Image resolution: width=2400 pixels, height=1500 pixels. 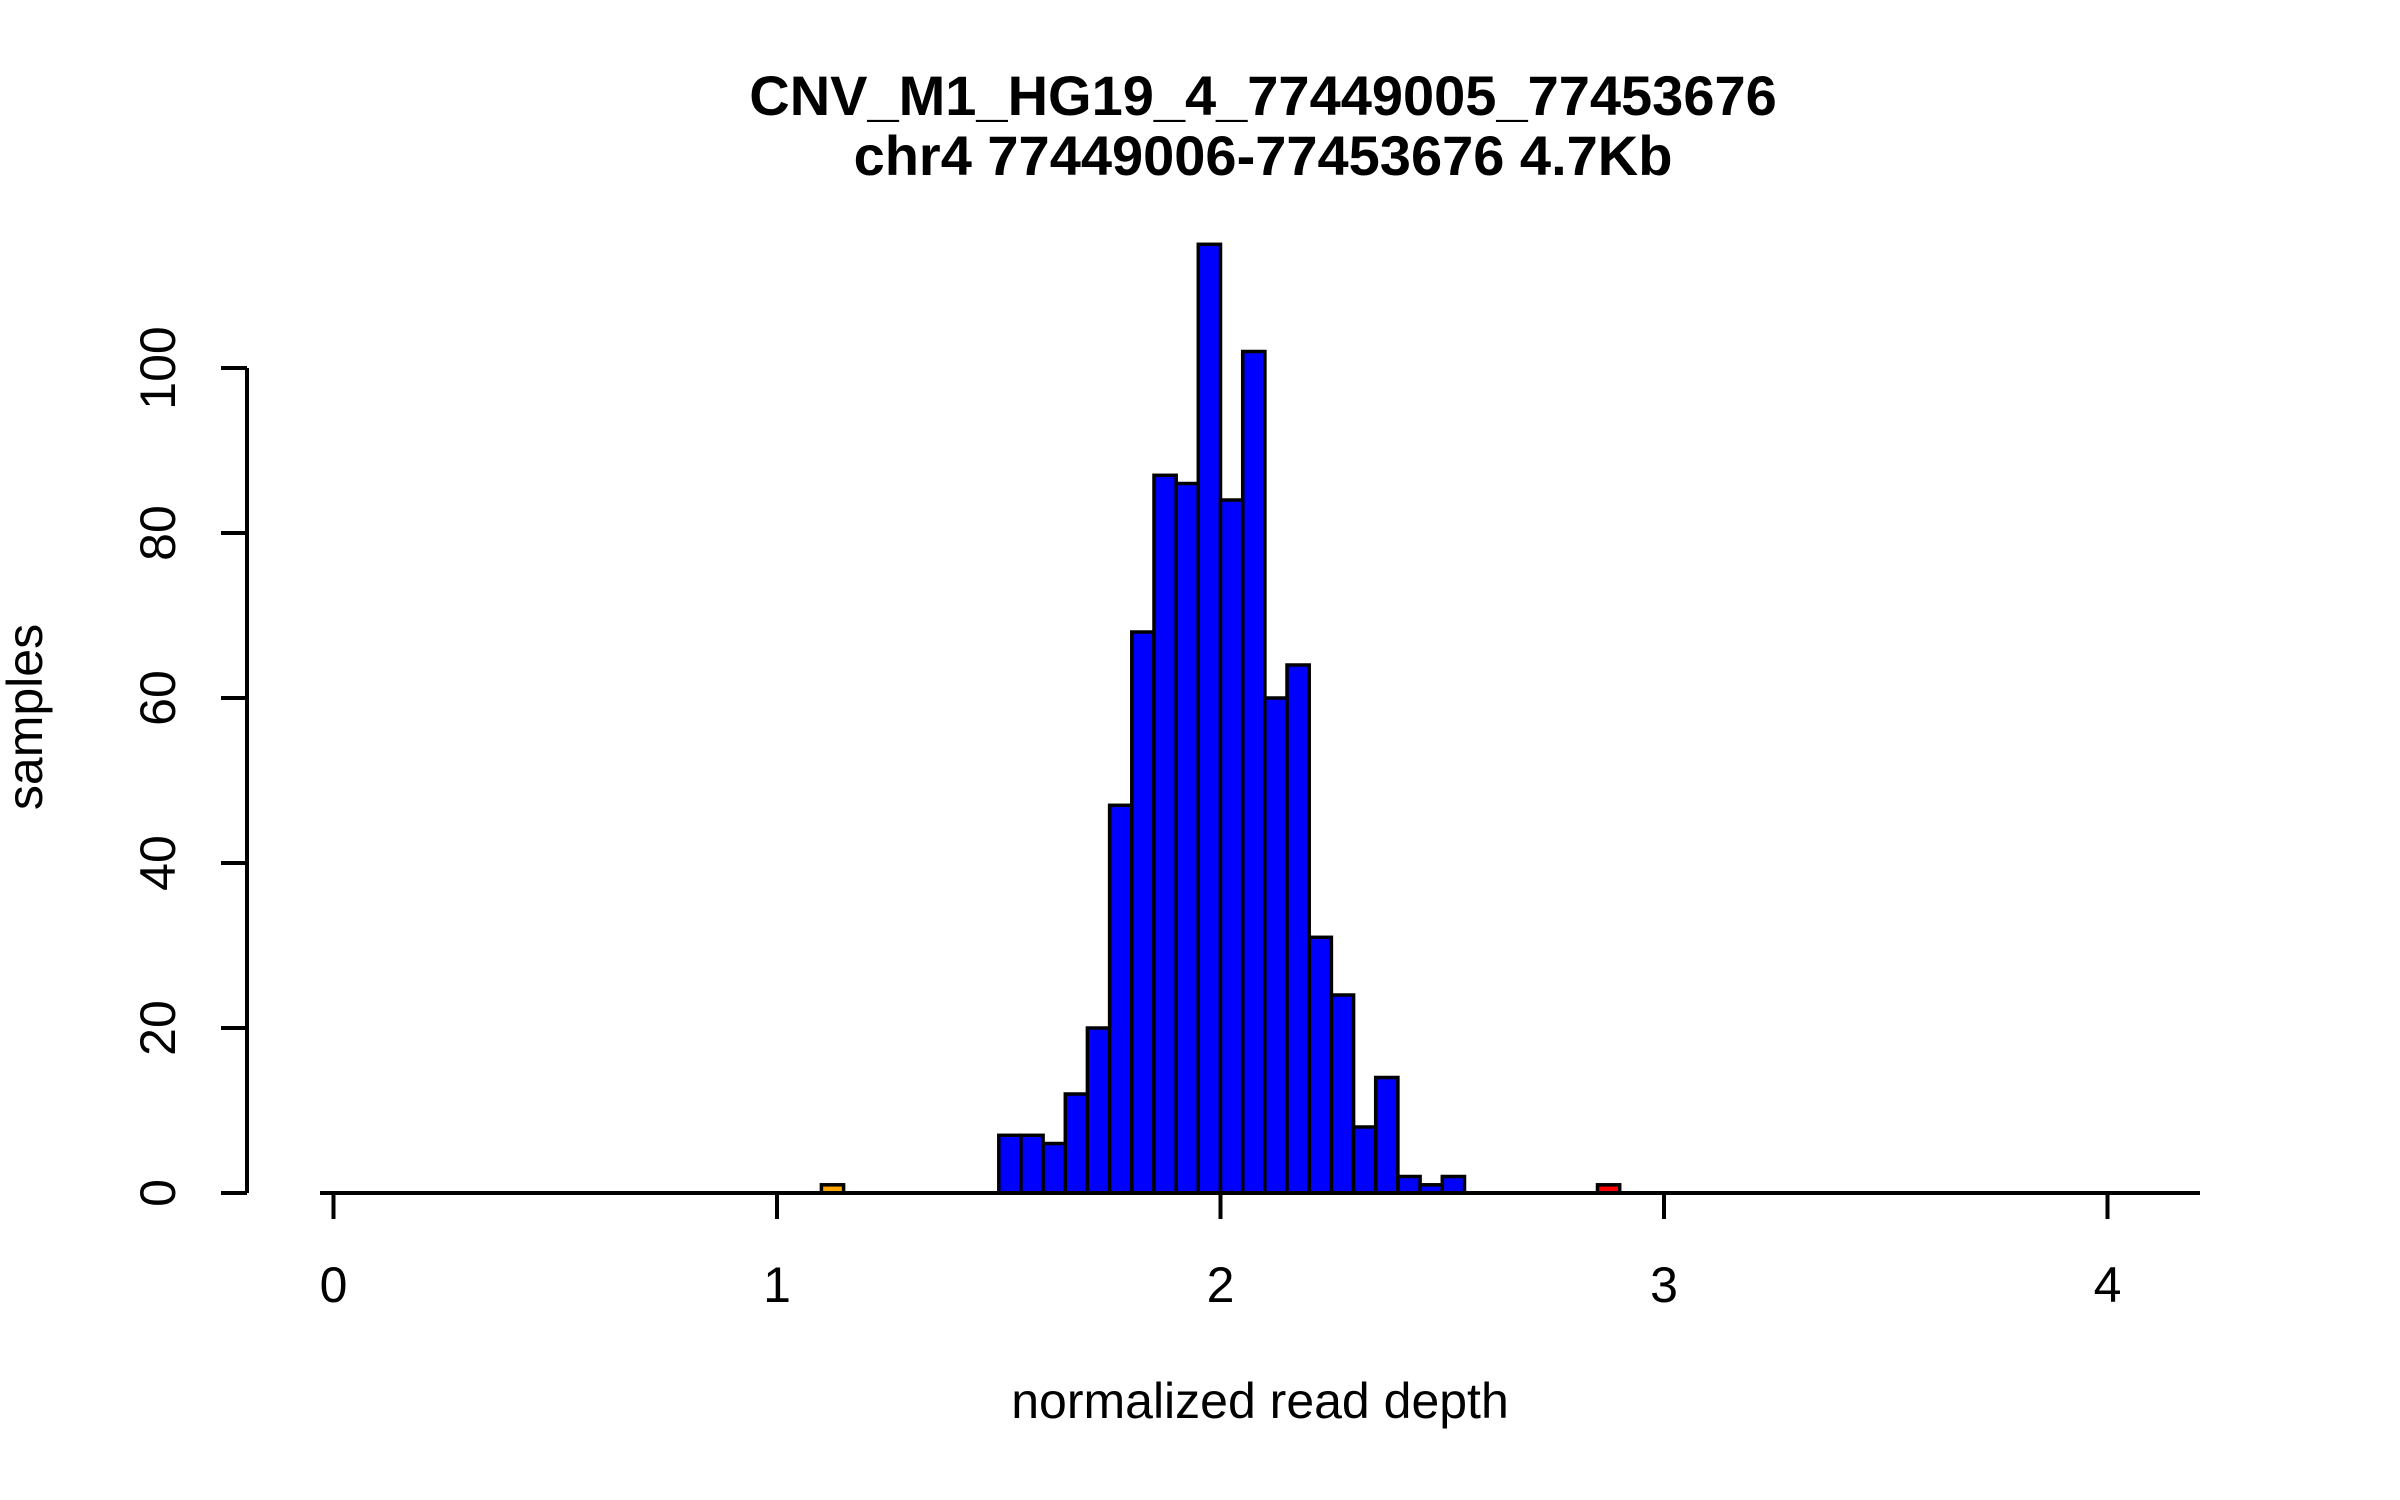 What do you see at coordinates (777, 1285) in the screenshot?
I see `x-tick-label: 1` at bounding box center [777, 1285].